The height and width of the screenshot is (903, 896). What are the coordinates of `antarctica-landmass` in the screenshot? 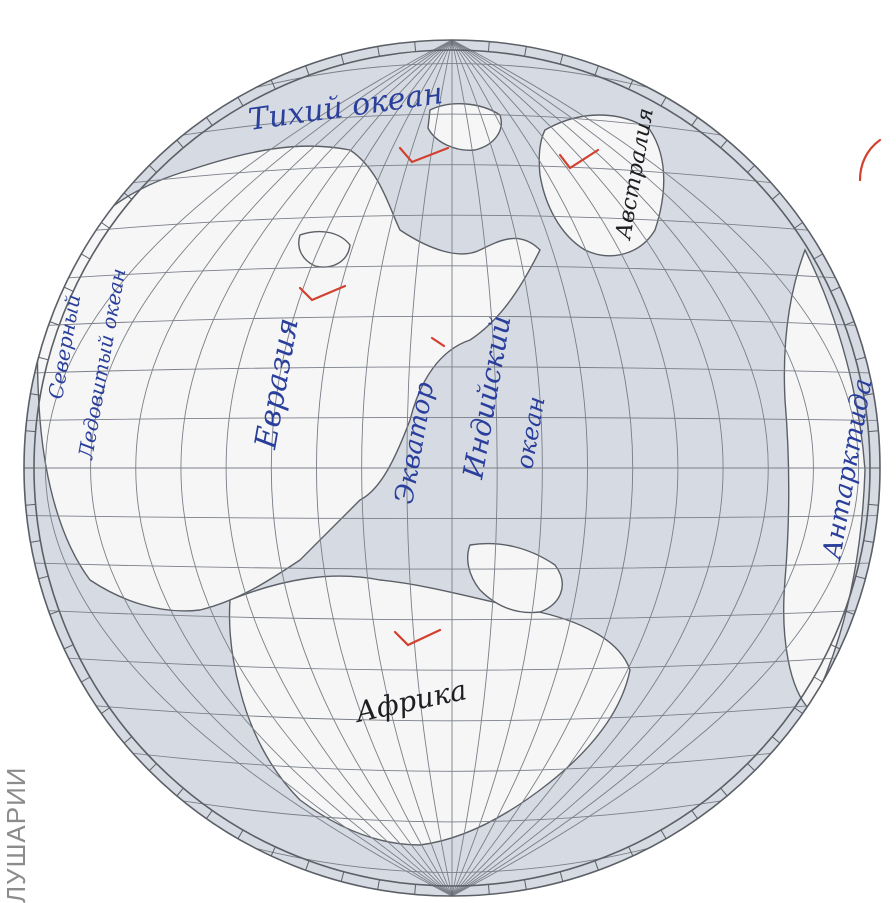 It's located at (824, 480).